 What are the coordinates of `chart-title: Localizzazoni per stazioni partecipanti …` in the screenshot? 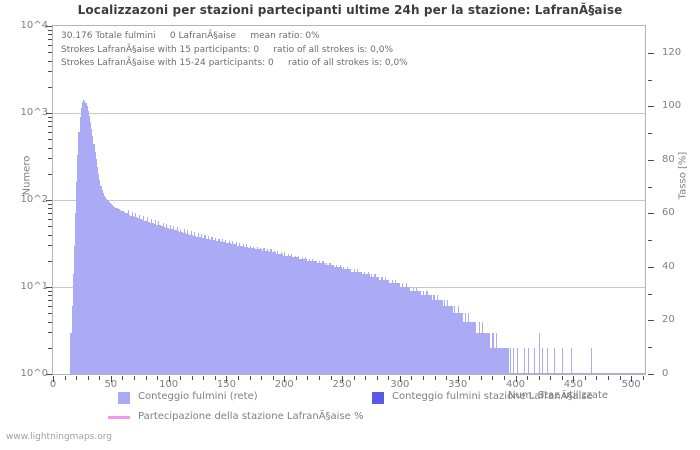 It's located at (350, 10).